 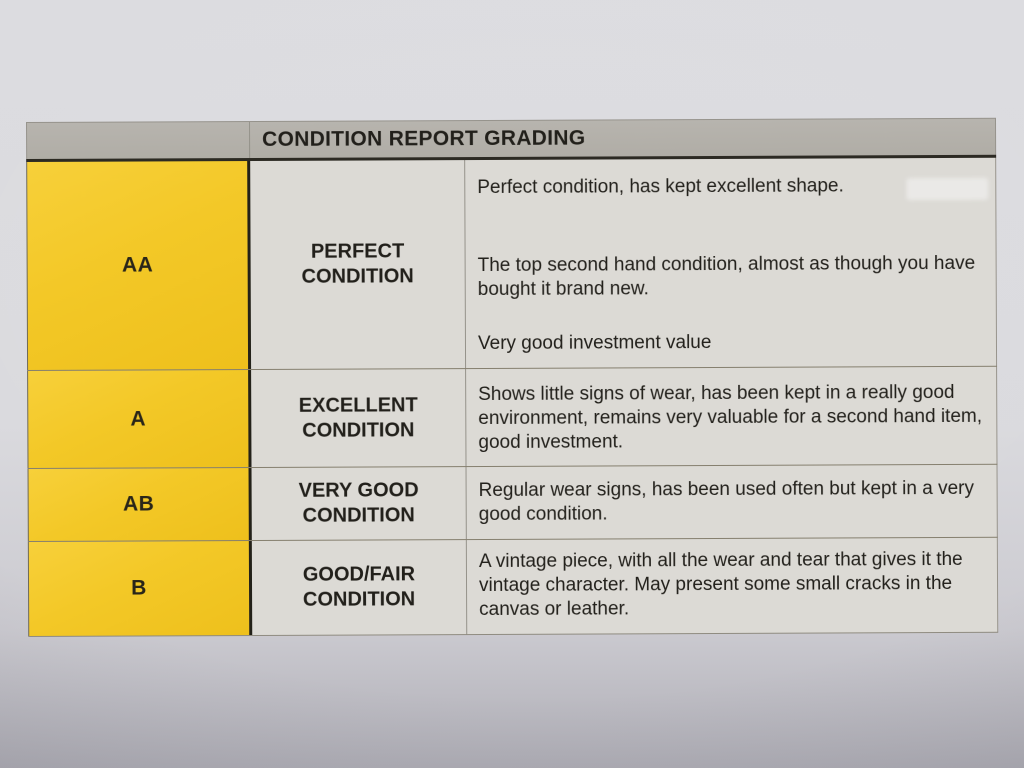 I want to click on grade-cell-ab: AB, so click(x=139, y=504).